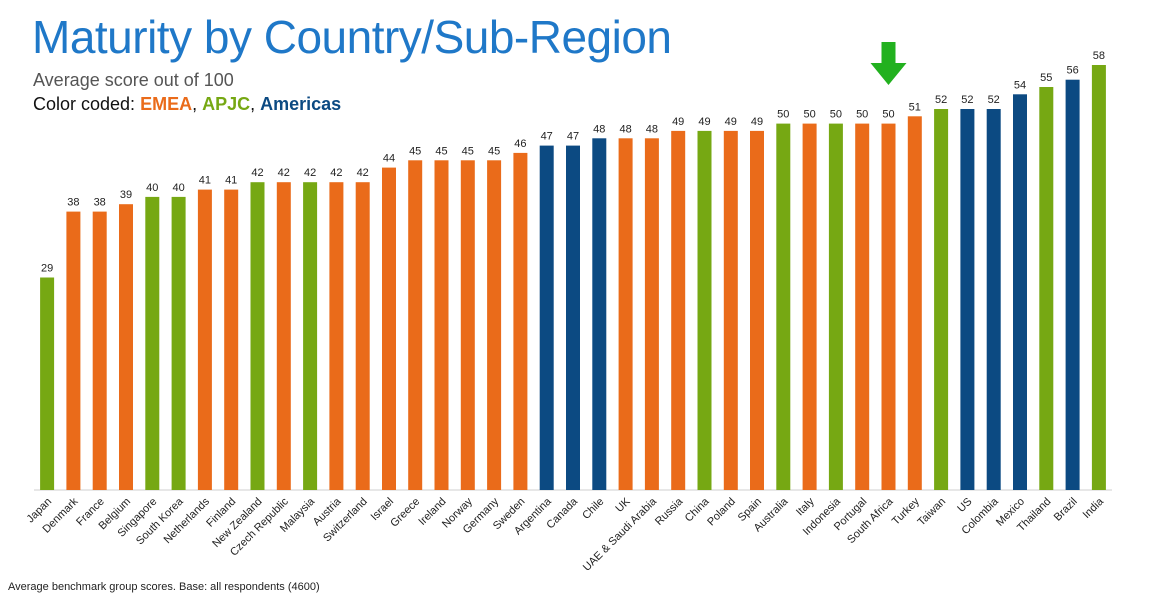 The height and width of the screenshot is (601, 1169). Describe the element at coordinates (415, 151) in the screenshot. I see `value-label-greece: 45` at that location.